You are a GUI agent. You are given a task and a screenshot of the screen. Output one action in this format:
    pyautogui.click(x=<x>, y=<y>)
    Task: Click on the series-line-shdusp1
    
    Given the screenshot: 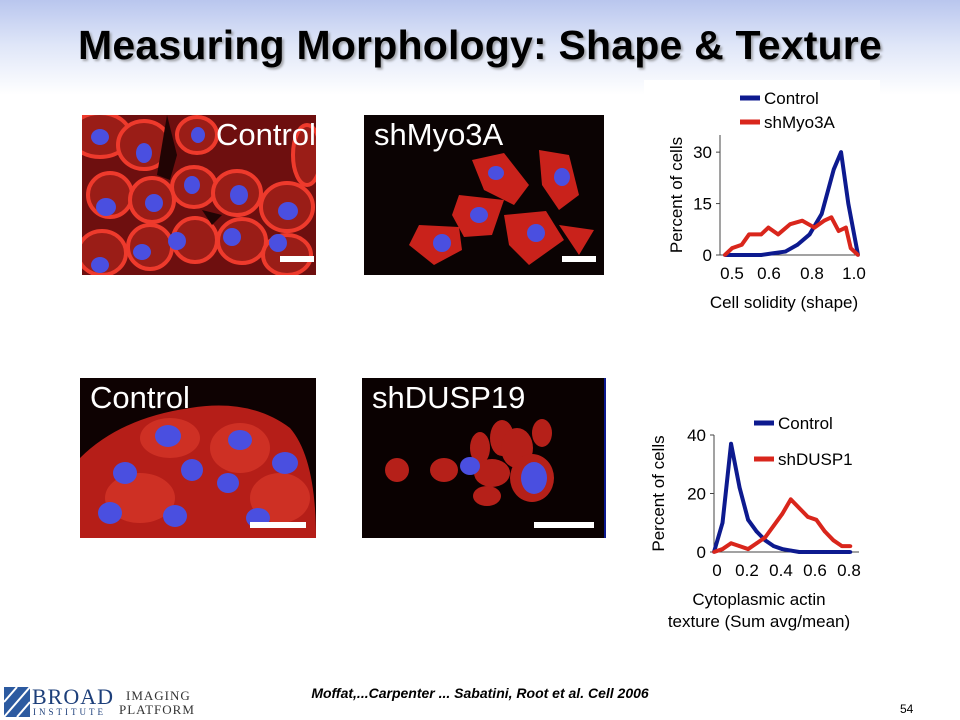 What is the action you would take?
    pyautogui.click(x=782, y=525)
    